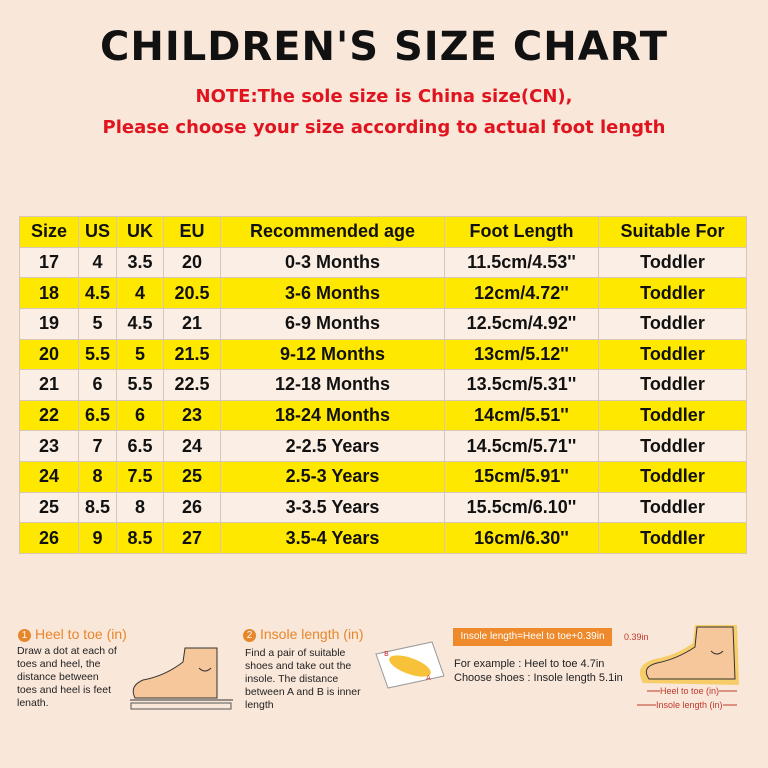 The width and height of the screenshot is (768, 768). I want to click on table-cell: 2.5-3 Years, so click(333, 477).